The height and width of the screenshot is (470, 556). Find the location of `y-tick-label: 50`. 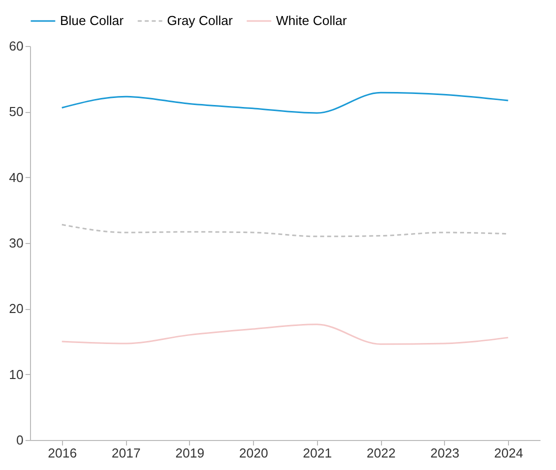

y-tick-label: 50 is located at coordinates (16, 112).